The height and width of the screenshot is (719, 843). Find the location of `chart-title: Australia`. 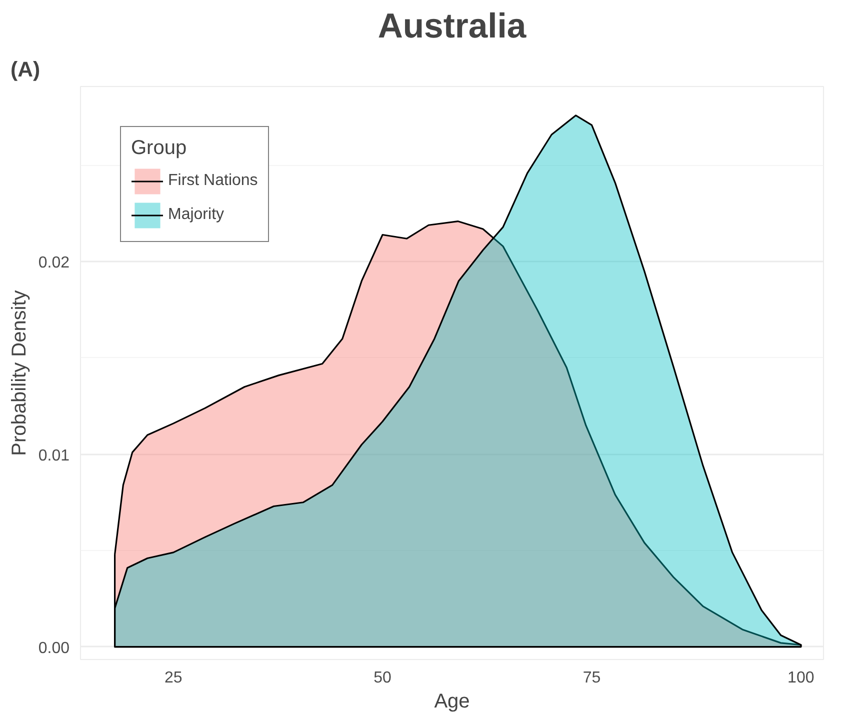

chart-title: Australia is located at coordinates (452, 27).